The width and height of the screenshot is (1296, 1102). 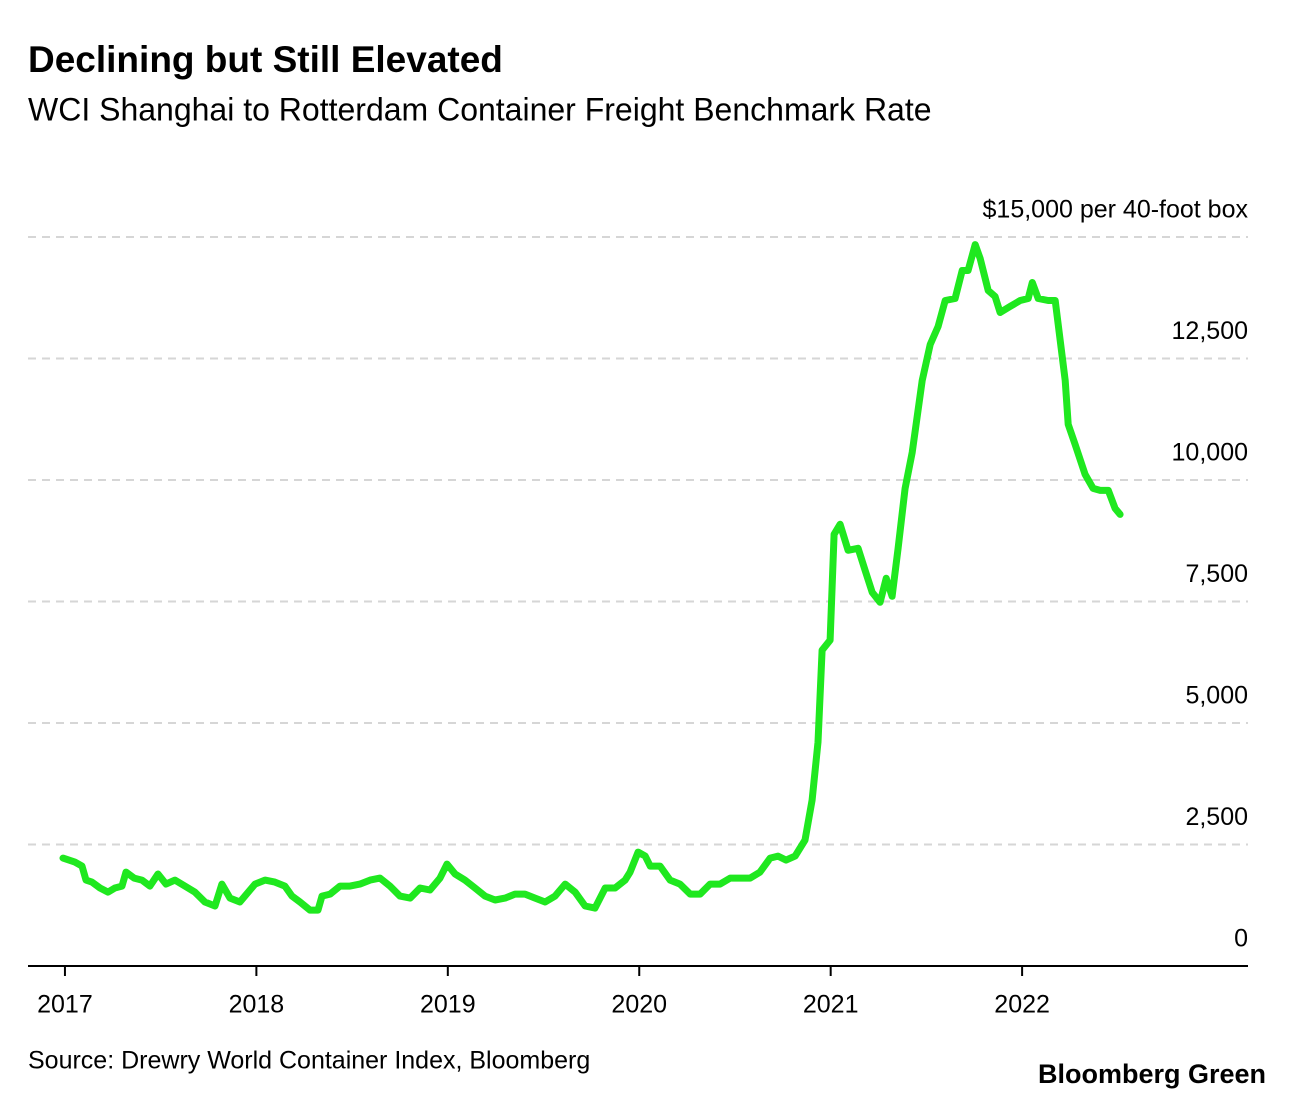 I want to click on y-tick-label: $15,000 per 40-foot box, so click(x=1116, y=210).